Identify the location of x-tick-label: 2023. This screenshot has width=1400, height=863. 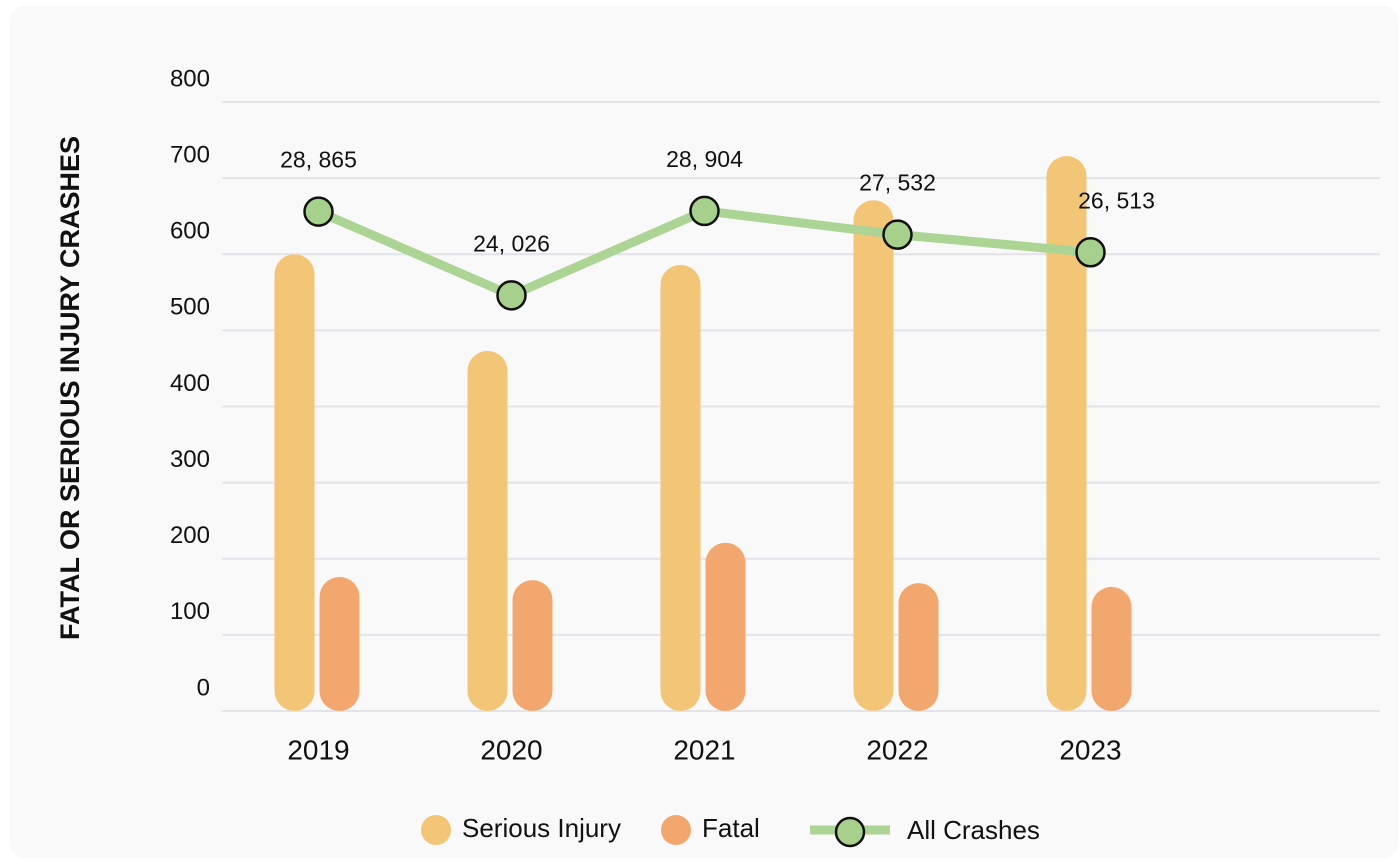
(1090, 749).